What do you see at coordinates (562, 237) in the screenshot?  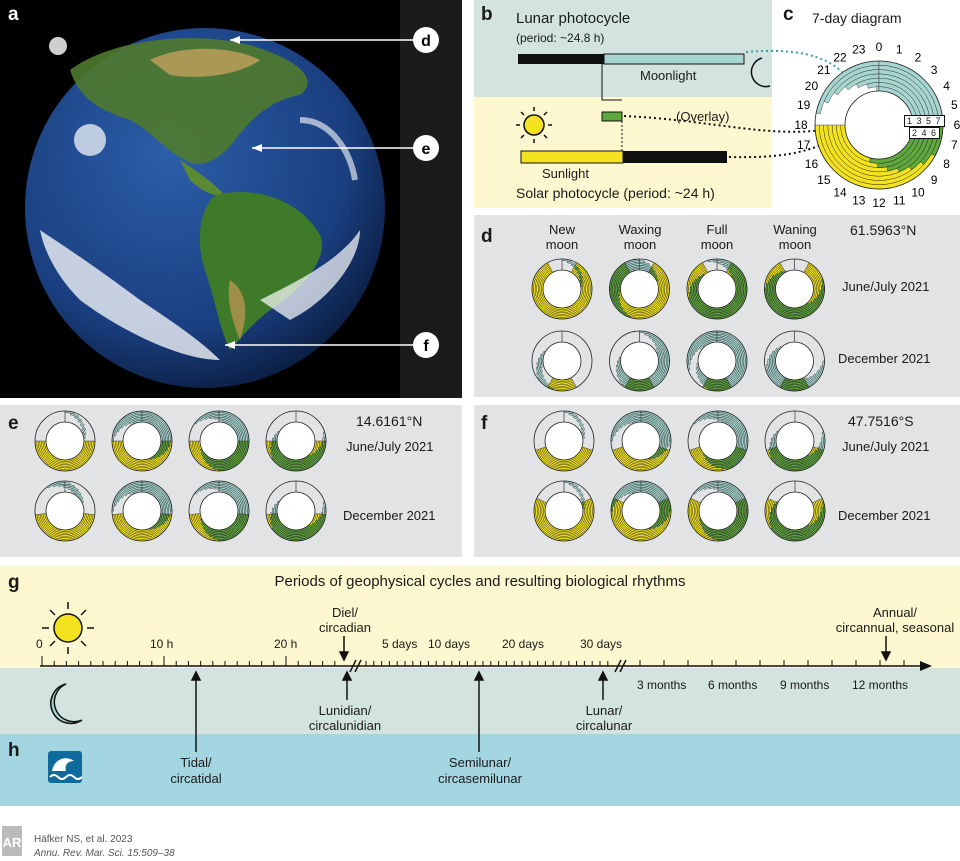 I see `col-new-moon: New moon` at bounding box center [562, 237].